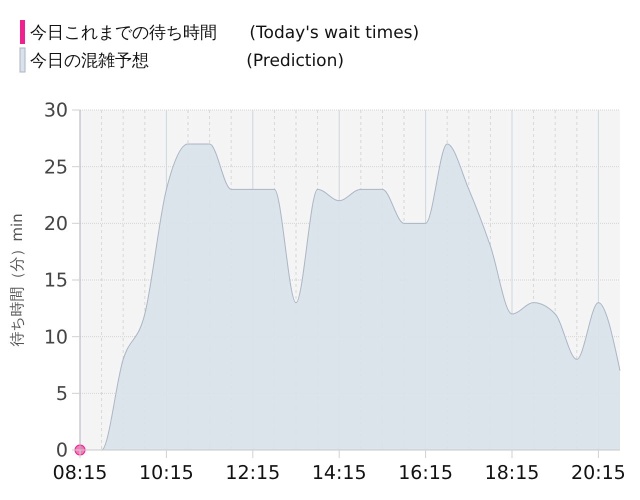 The height and width of the screenshot is (500, 640). I want to click on y-tick-label: 0, so click(62, 451).